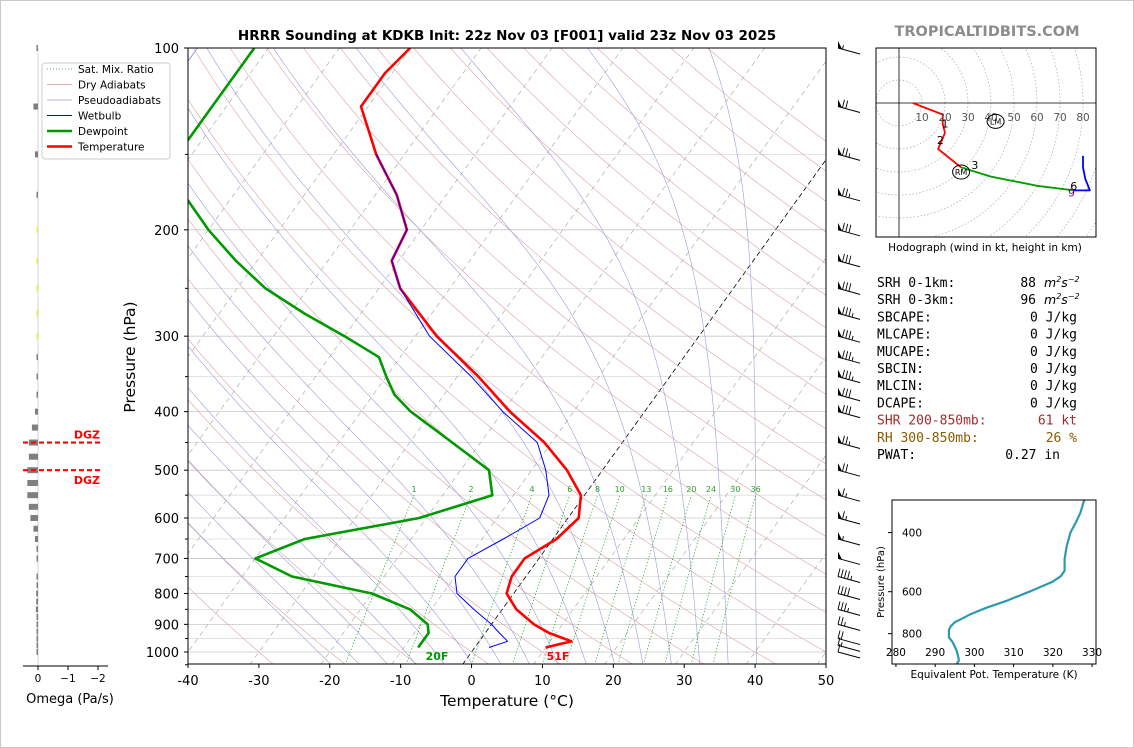  What do you see at coordinates (1028, 283) in the screenshot?
I see `stat-value: 88` at bounding box center [1028, 283].